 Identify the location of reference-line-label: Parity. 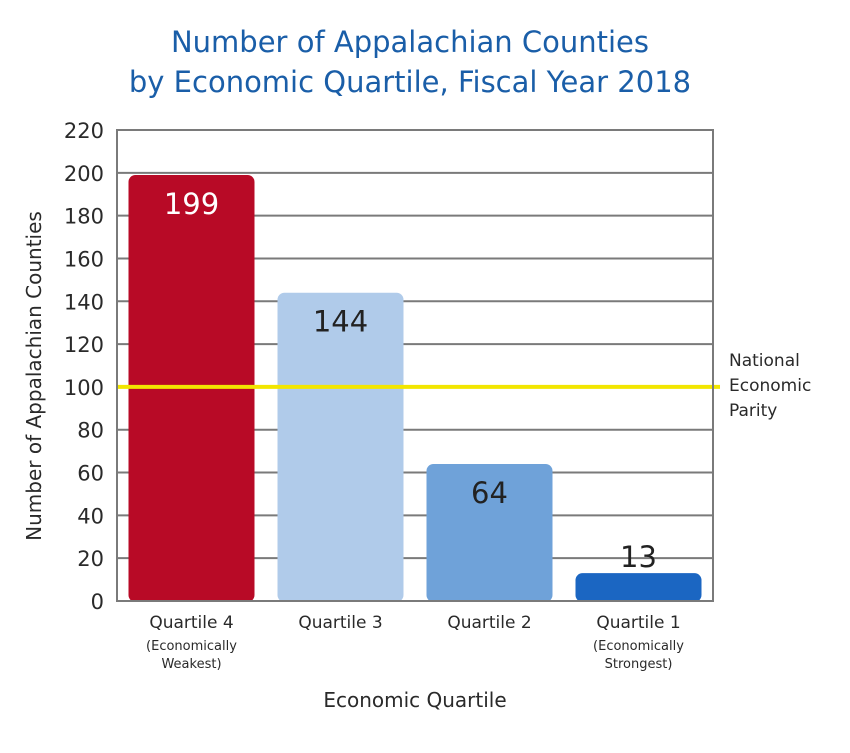
(753, 411).